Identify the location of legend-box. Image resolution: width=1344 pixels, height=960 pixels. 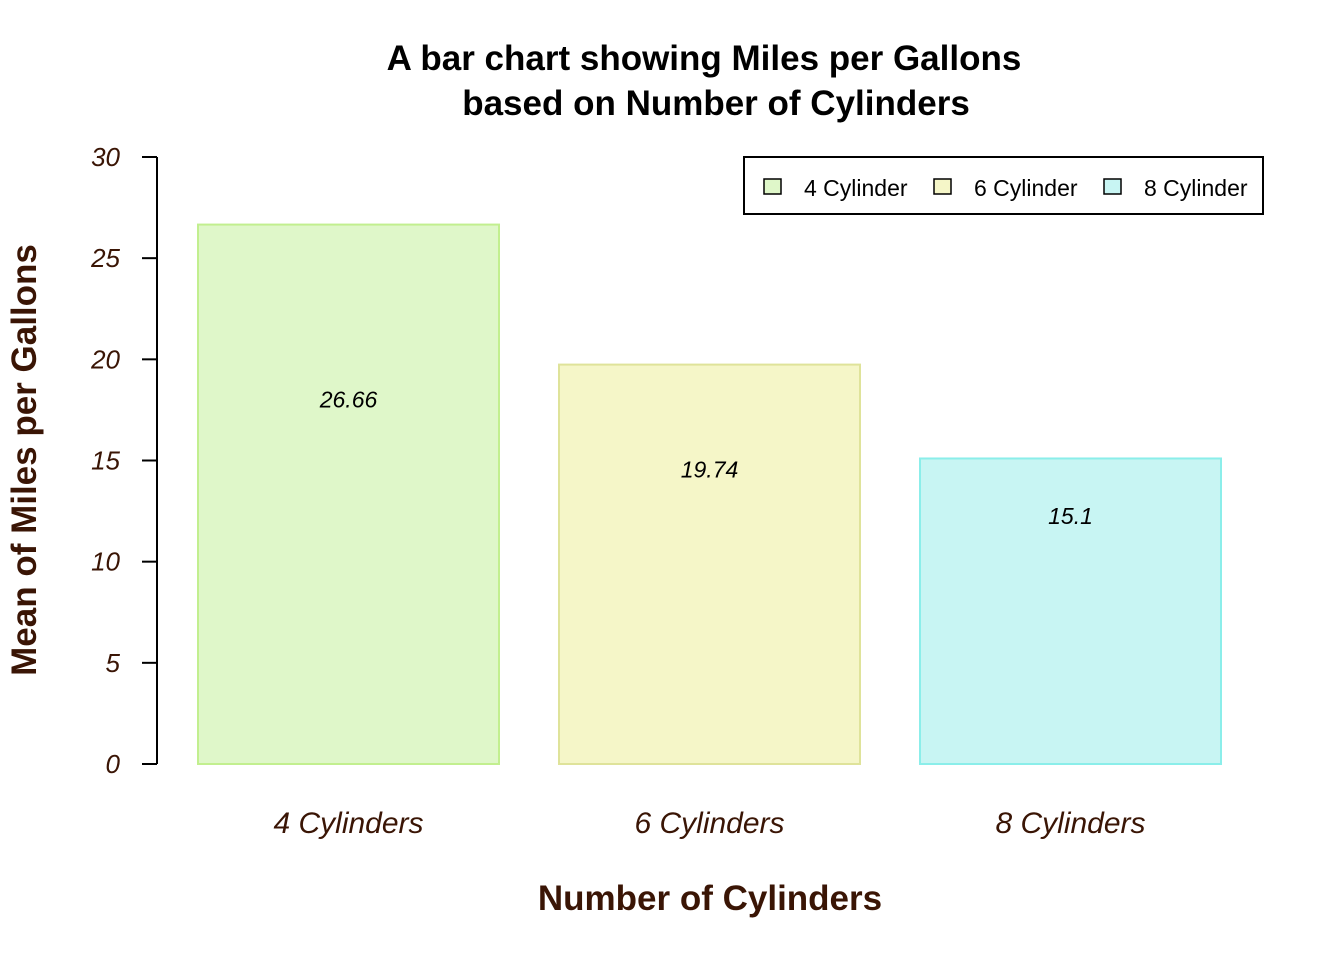
(1003, 185).